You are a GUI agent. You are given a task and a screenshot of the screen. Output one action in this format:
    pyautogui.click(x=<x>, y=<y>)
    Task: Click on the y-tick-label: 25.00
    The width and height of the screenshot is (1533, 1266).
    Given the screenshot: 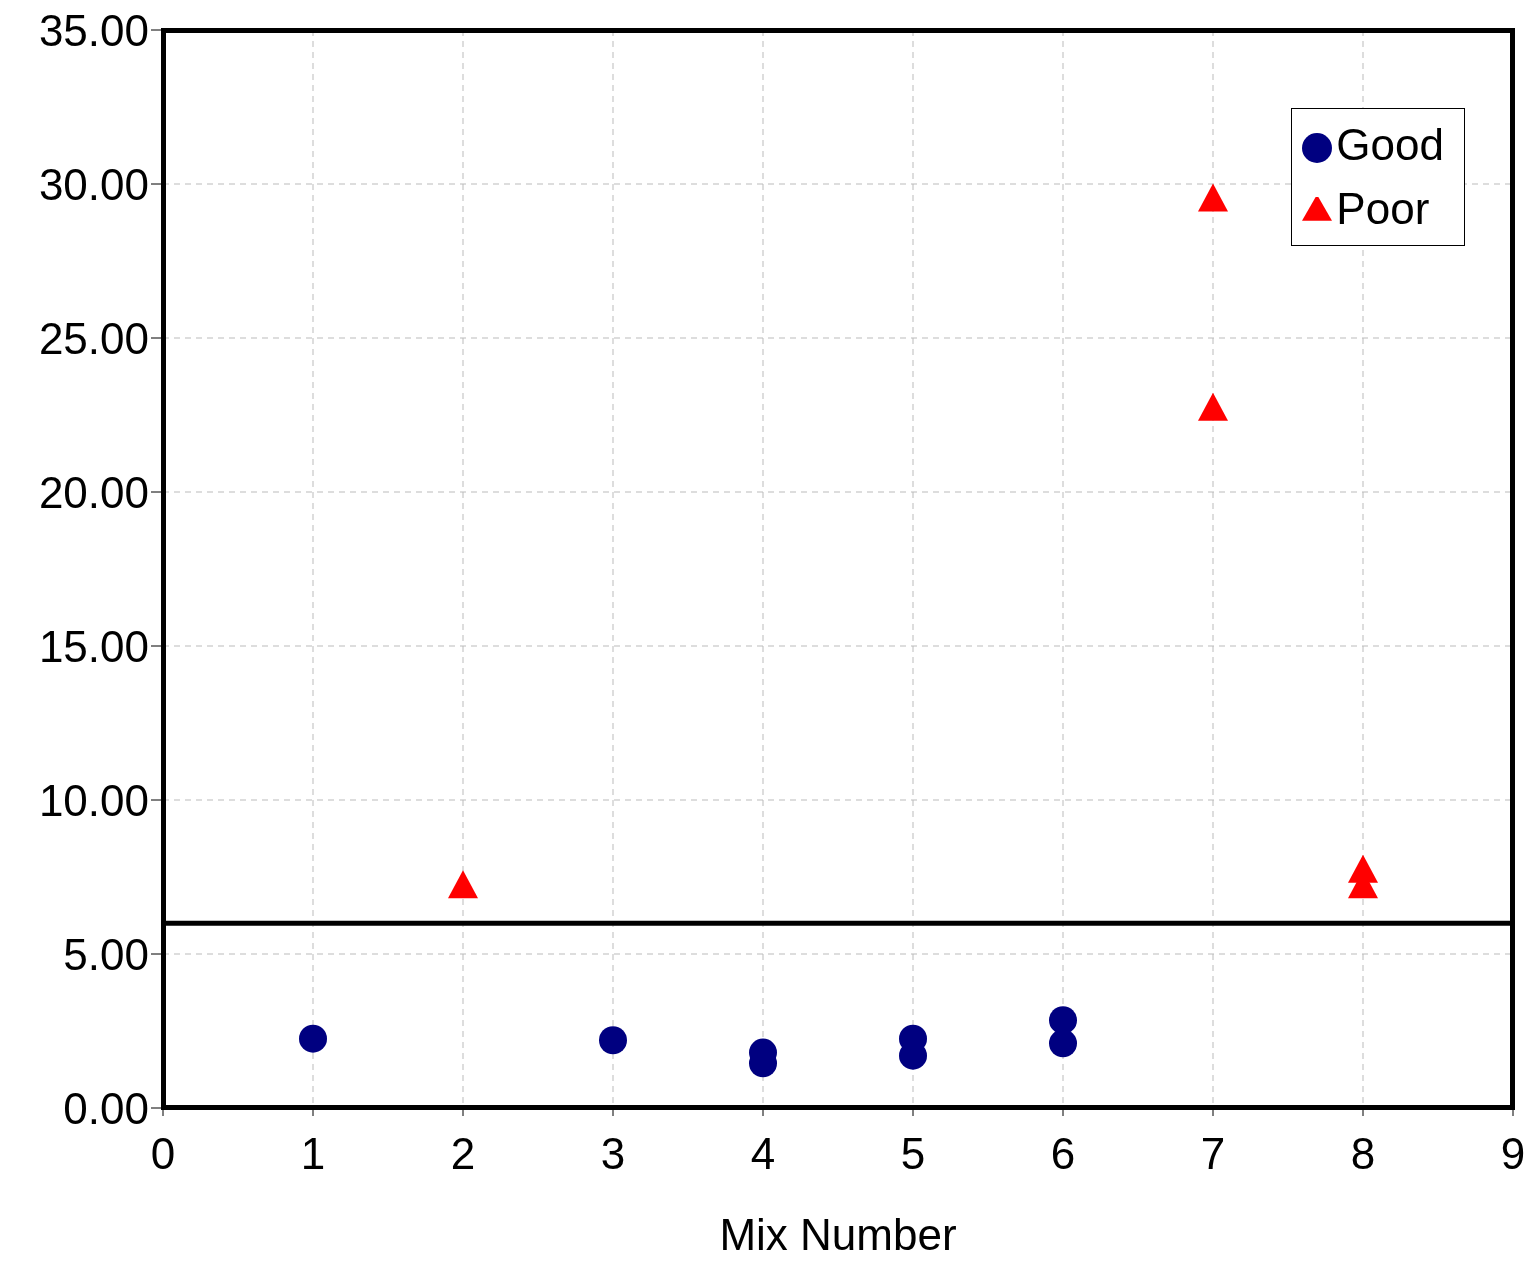 What is the action you would take?
    pyautogui.click(x=93, y=338)
    